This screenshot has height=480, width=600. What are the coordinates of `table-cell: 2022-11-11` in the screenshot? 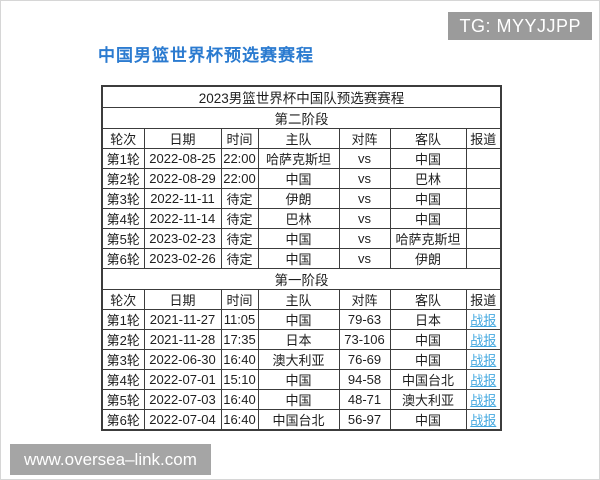 It's located at (182, 198).